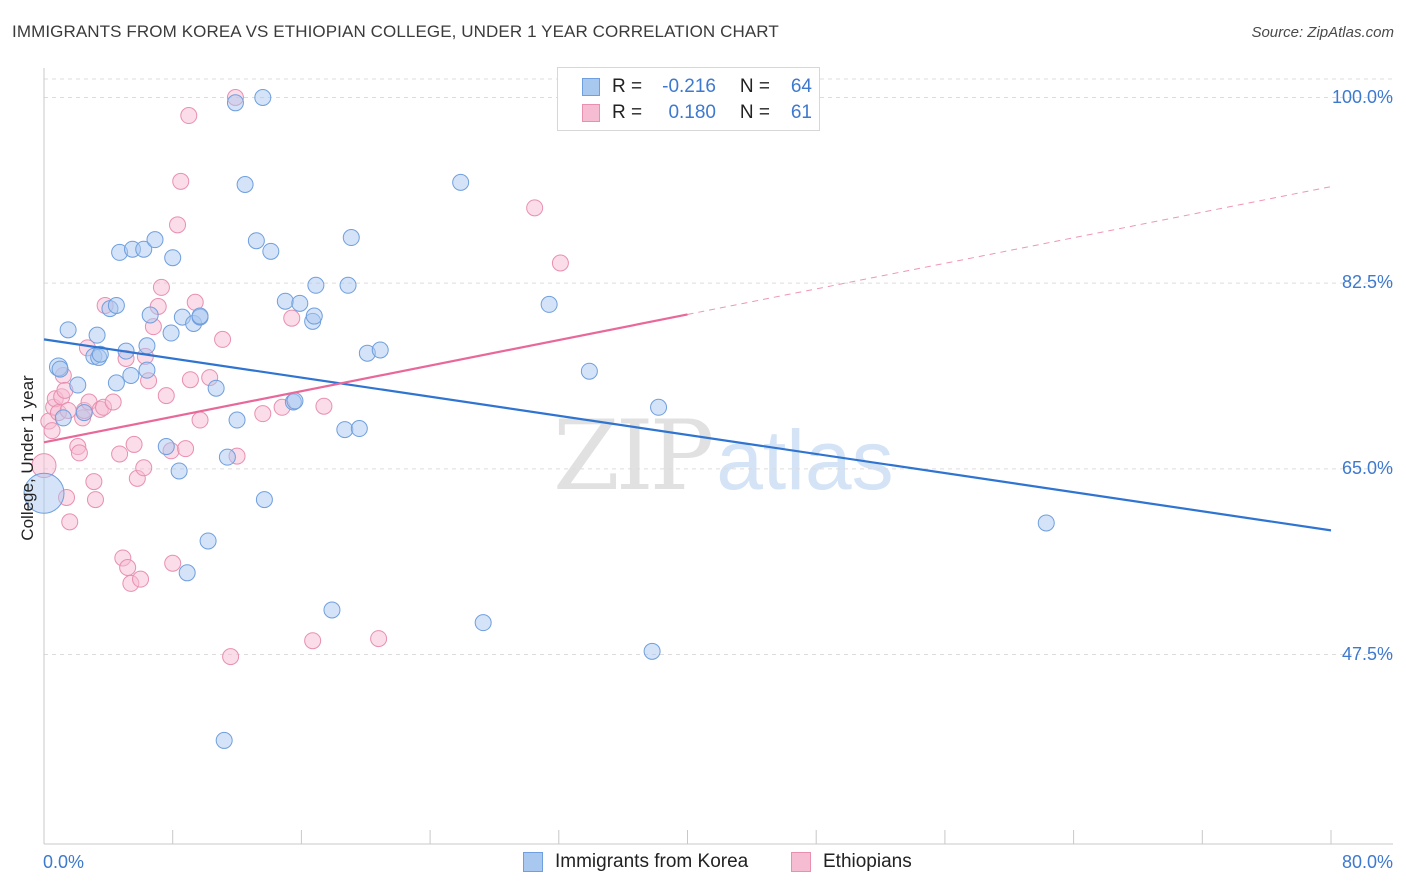 The width and height of the screenshot is (1406, 892). I want to click on y-tick-label: 82.5%, so click(1367, 282).